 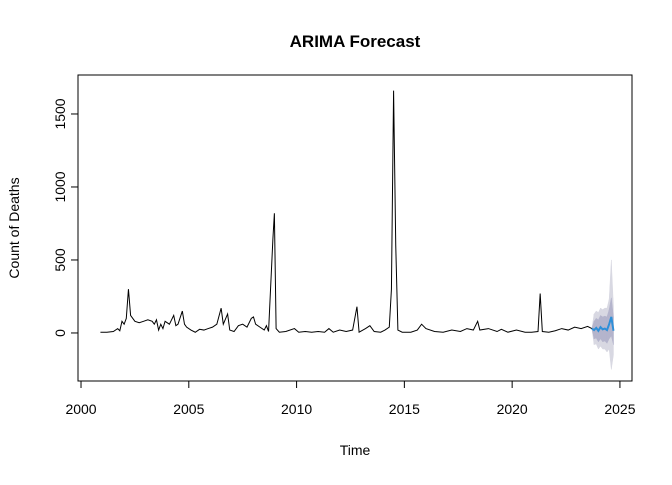 What do you see at coordinates (296, 409) in the screenshot?
I see `x-tick-label: 2010` at bounding box center [296, 409].